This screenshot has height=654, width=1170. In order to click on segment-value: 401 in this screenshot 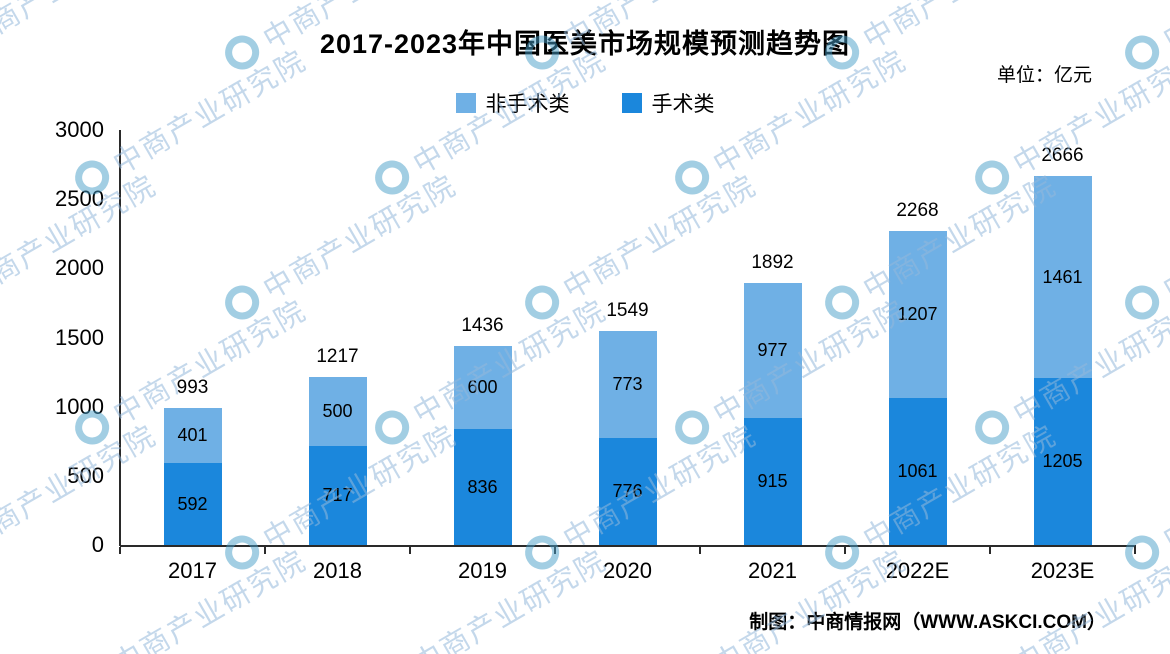, I will do `click(192, 434)`.